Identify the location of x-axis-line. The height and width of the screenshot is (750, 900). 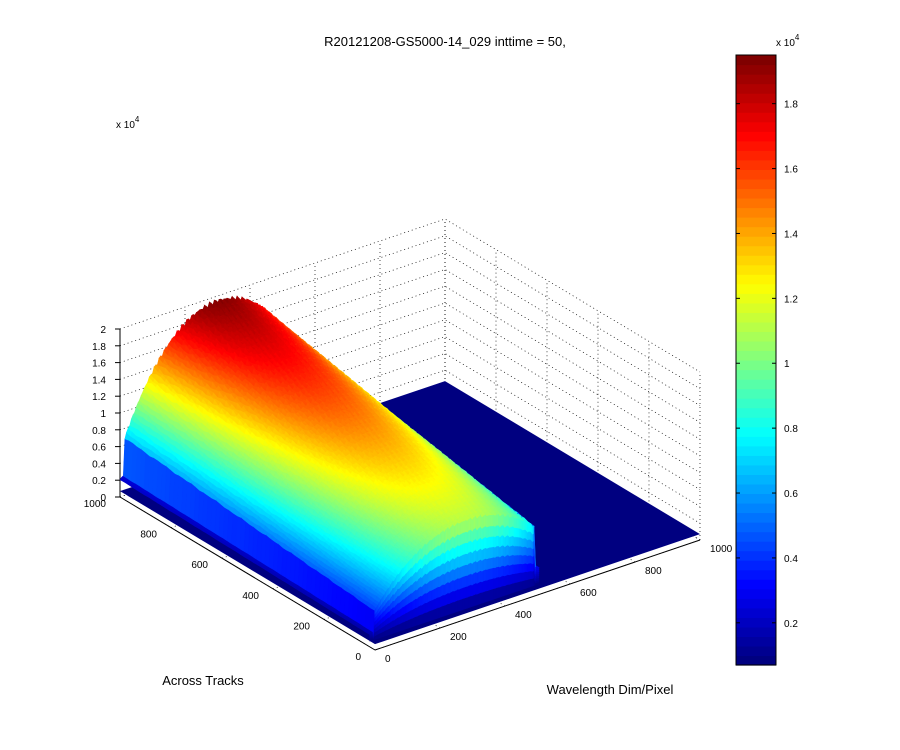
(537, 595).